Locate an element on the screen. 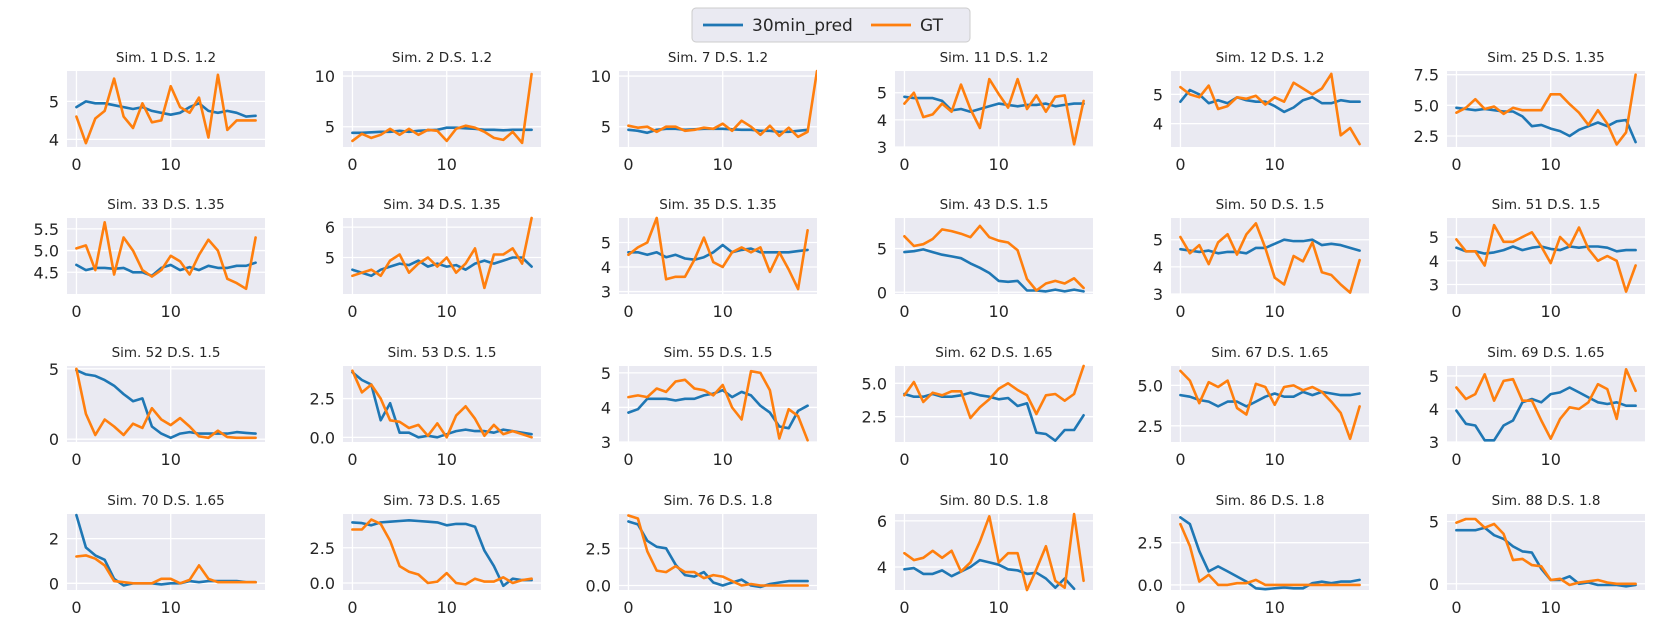 This screenshot has height=639, width=1661. subplot-20: 0 10 0.0 2.5 Sim. 73 D.S. 1.65 is located at coordinates (425, 555).